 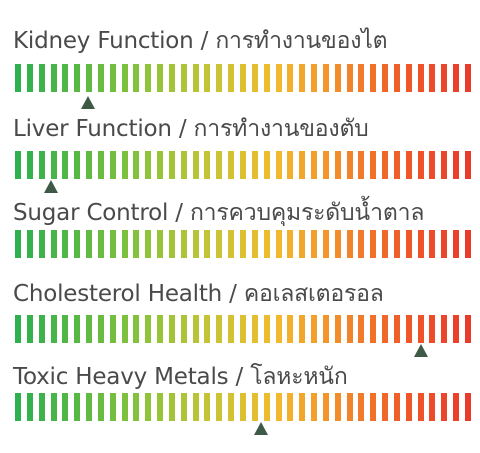 I want to click on metric-title: Kidney Function / การทำงานของไต, so click(x=200, y=41).